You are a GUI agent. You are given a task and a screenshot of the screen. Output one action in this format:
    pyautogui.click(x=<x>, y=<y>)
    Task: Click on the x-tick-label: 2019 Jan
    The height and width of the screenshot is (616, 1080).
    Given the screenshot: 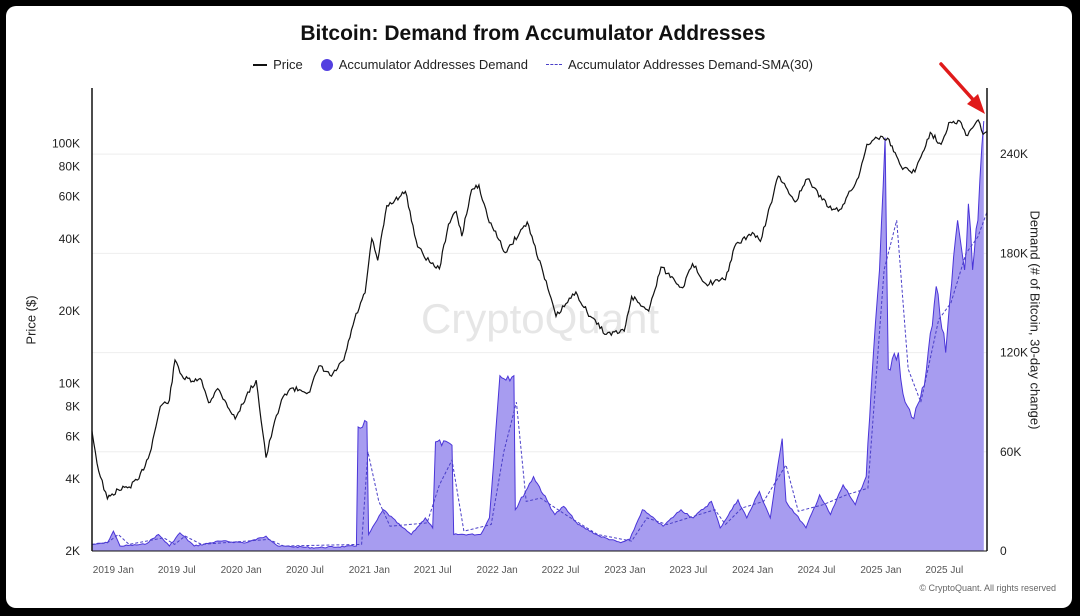 What is the action you would take?
    pyautogui.click(x=113, y=570)
    